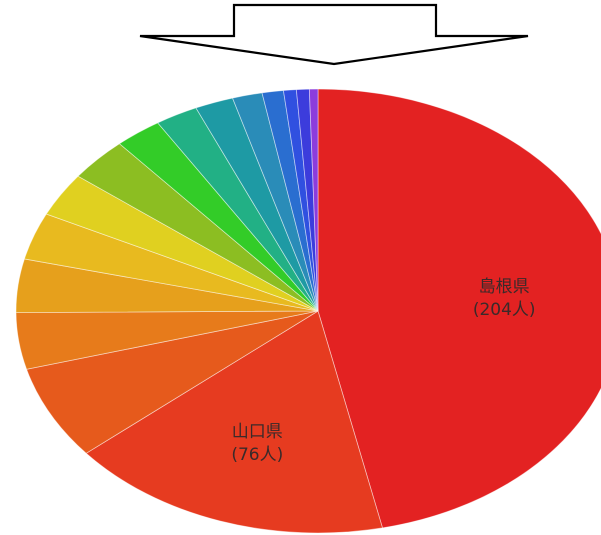 The image size is (601, 535). What do you see at coordinates (257, 432) in the screenshot?
I see `slice-label-2: 山口県` at bounding box center [257, 432].